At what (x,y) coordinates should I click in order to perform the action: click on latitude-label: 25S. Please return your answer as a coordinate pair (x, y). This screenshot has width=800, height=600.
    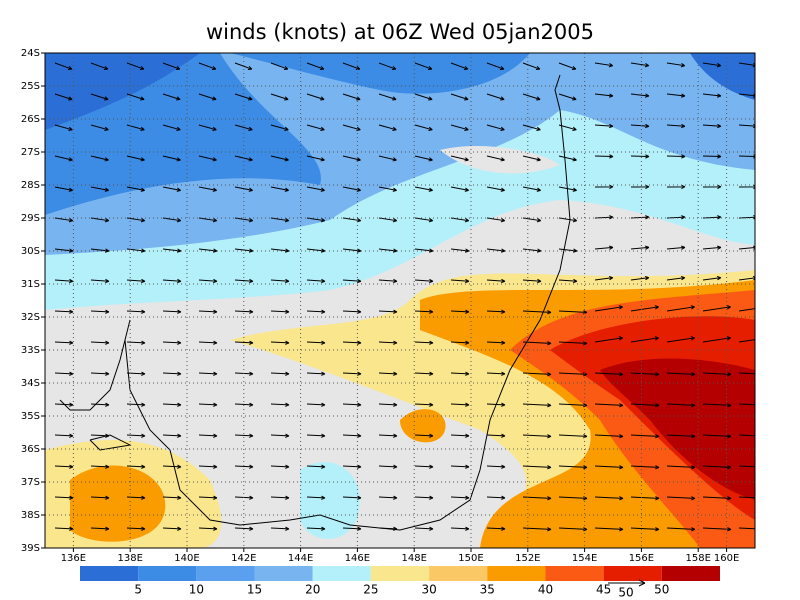
    Looking at the image, I should click on (30, 86).